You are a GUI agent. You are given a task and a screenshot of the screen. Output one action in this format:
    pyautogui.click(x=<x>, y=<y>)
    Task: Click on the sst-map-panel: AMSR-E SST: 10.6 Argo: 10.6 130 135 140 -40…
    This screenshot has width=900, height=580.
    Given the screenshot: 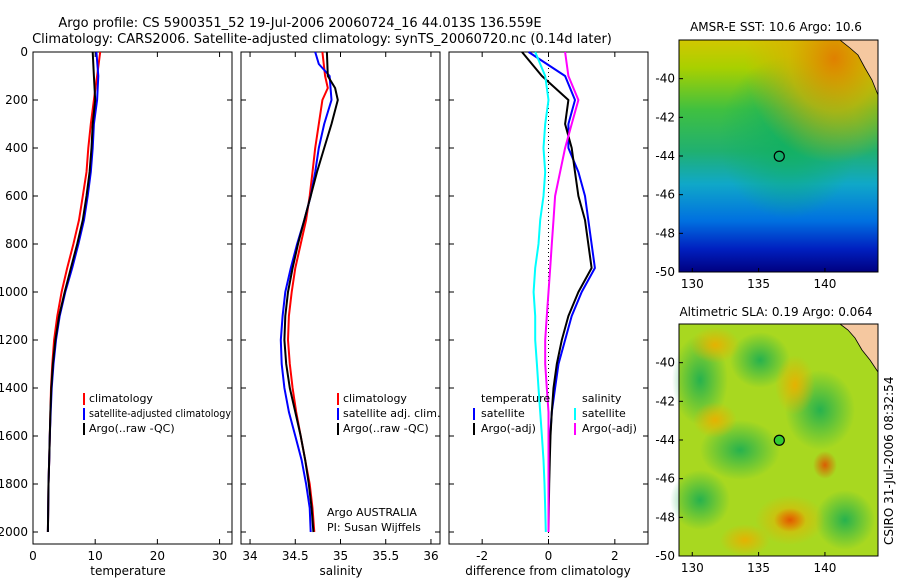 What is the action you would take?
    pyautogui.click(x=767, y=155)
    